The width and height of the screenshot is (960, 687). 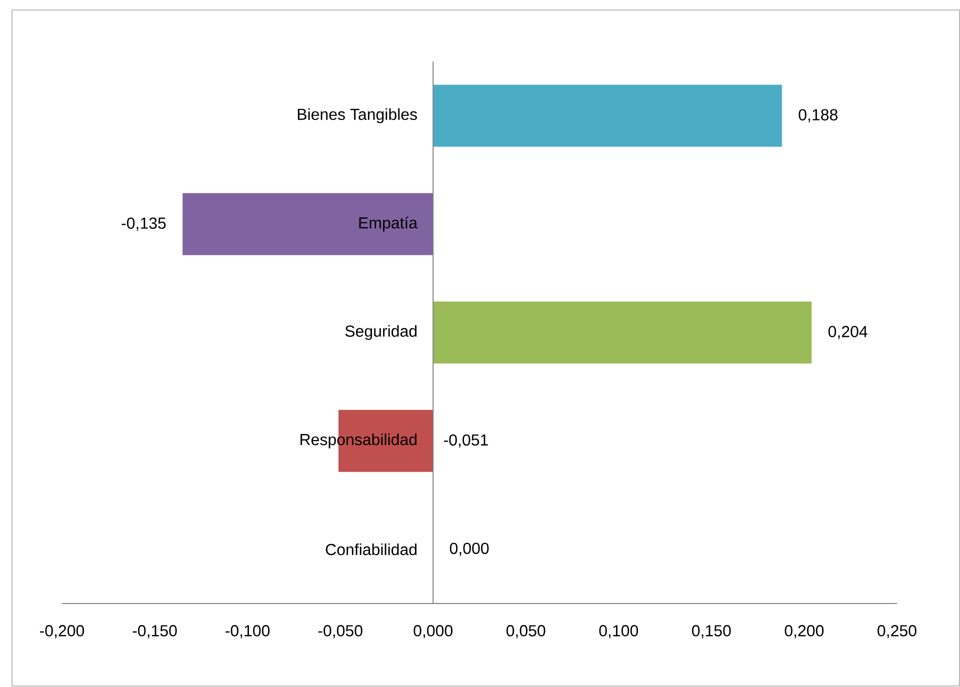 I want to click on y-tick-label: Bienes Tangibles, so click(x=357, y=116).